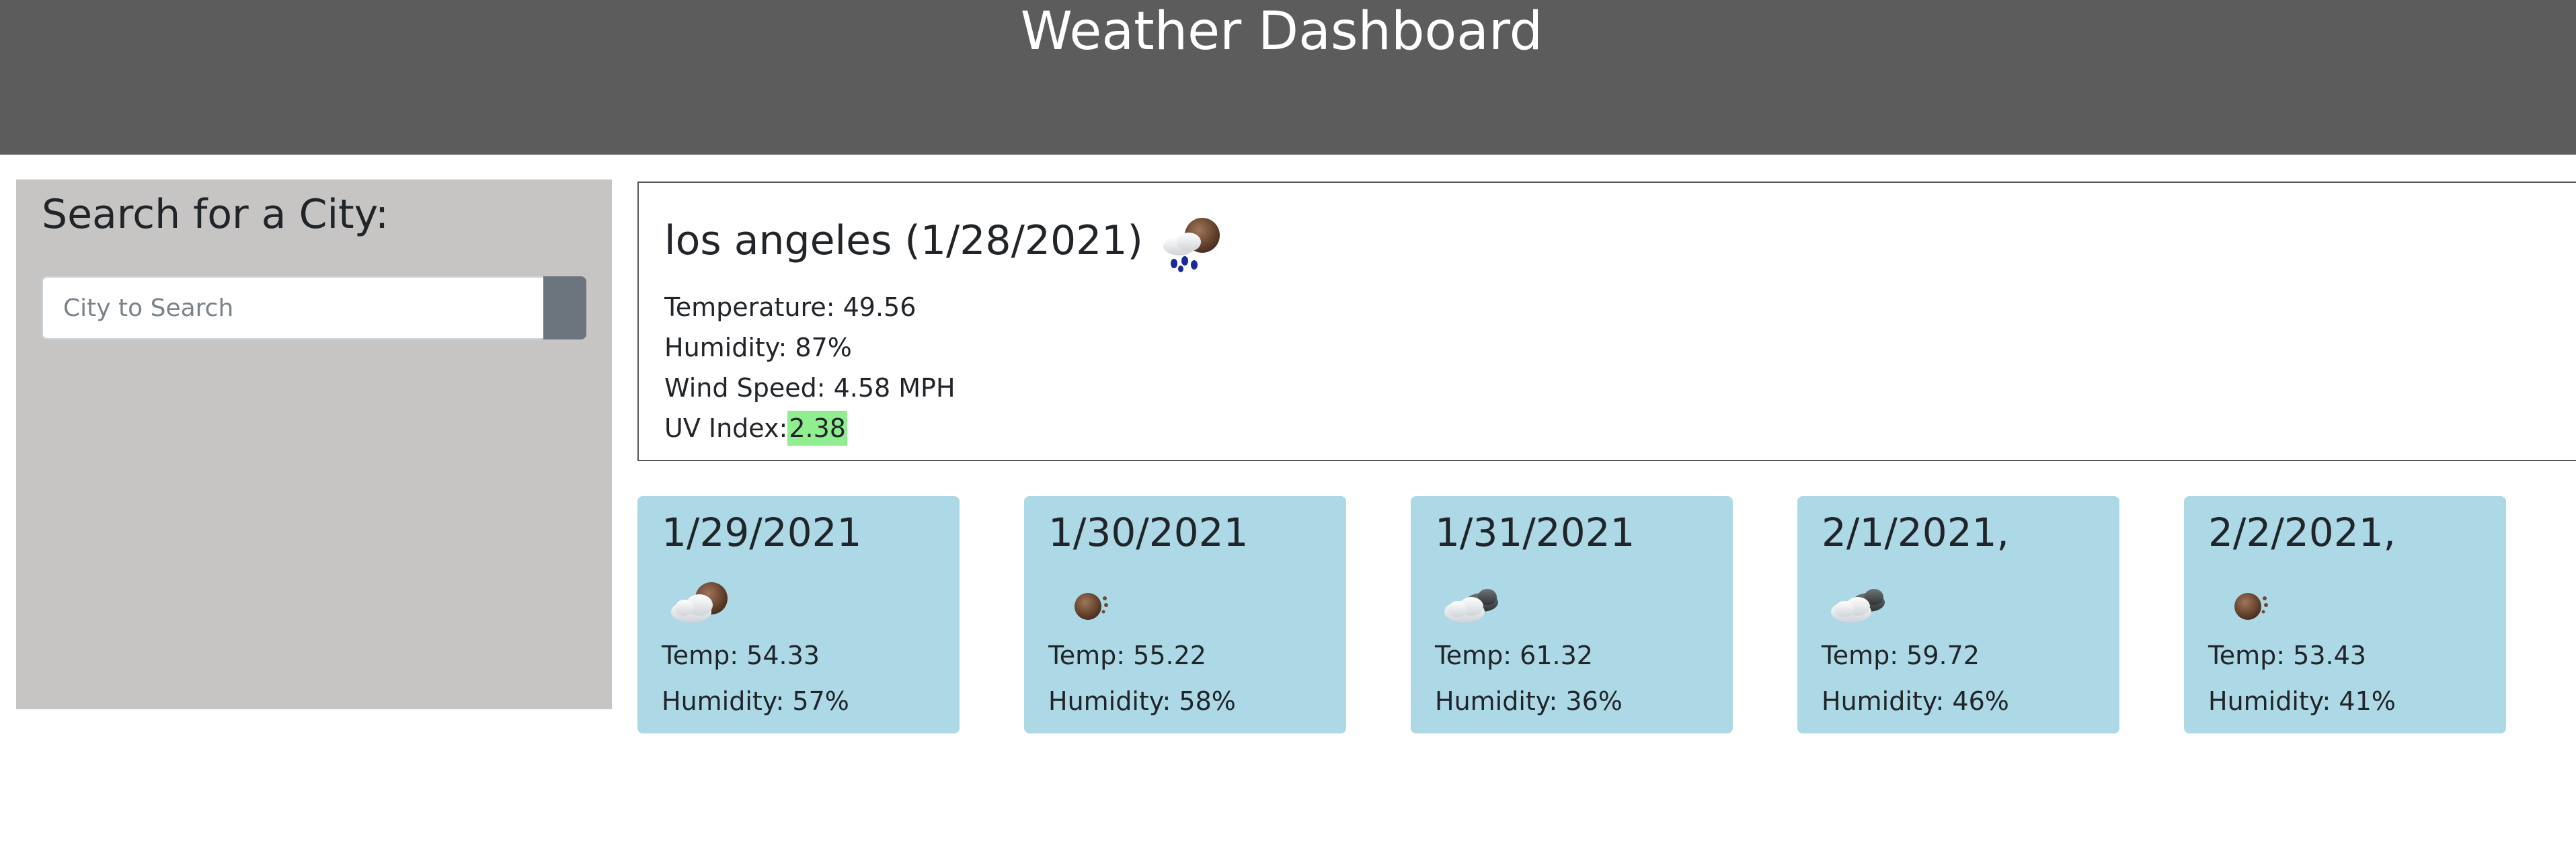  I want to click on uv-value-badge: 2.38, so click(817, 428).